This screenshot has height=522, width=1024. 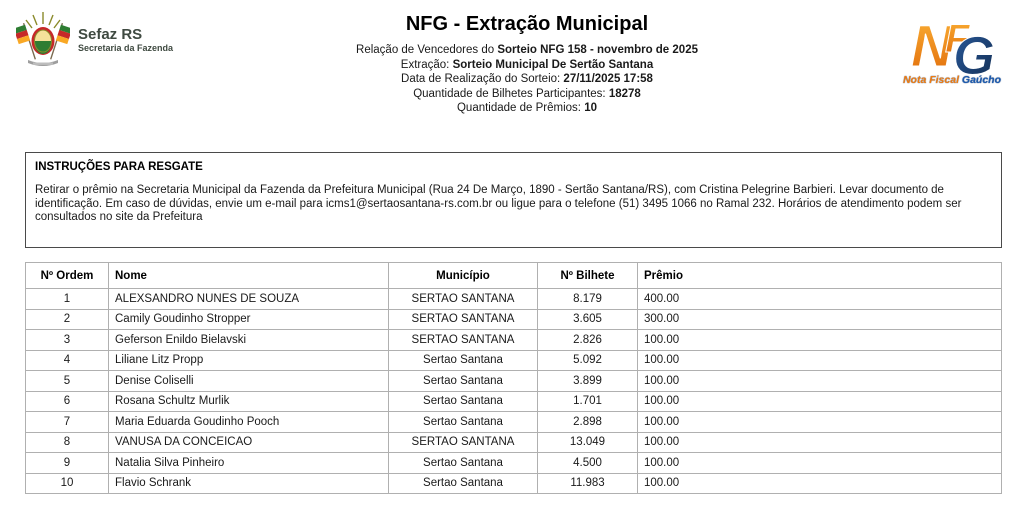 What do you see at coordinates (932, 46) in the screenshot?
I see `svg-text: N` at bounding box center [932, 46].